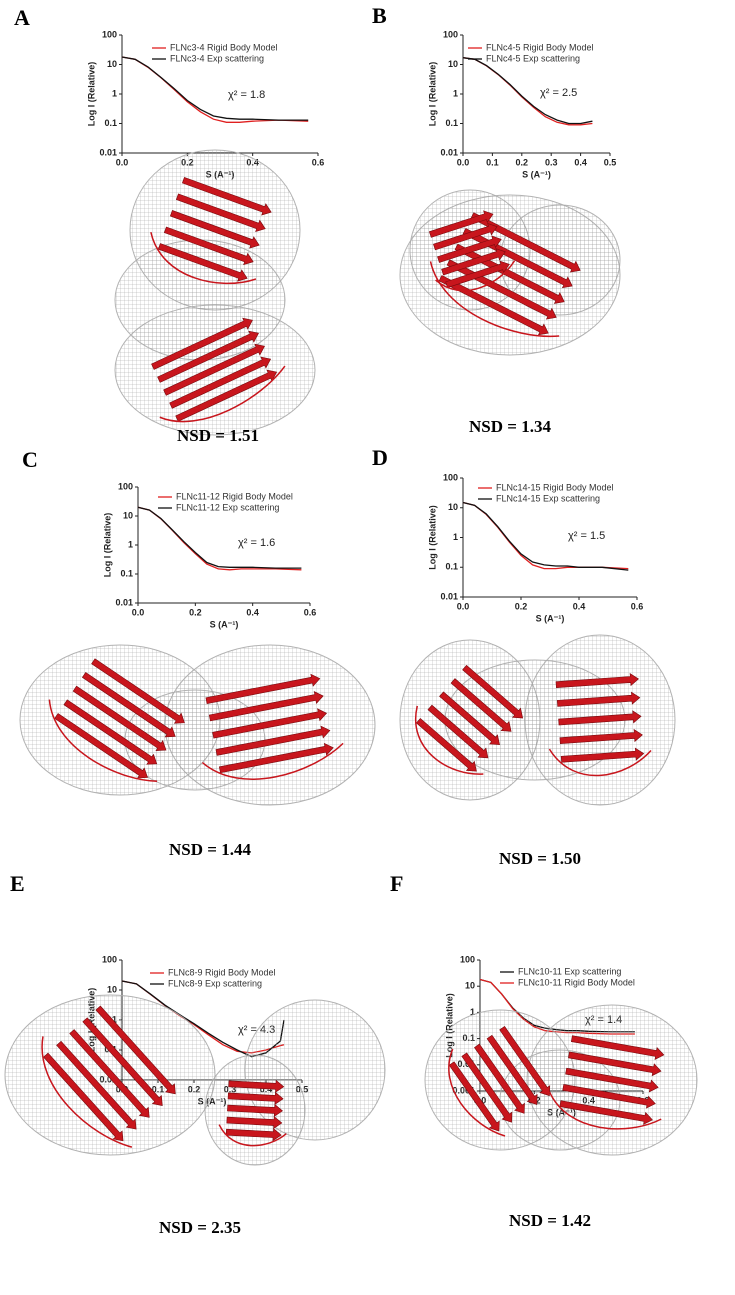  I want to click on annotation: χ² = 2.5, so click(558, 93).